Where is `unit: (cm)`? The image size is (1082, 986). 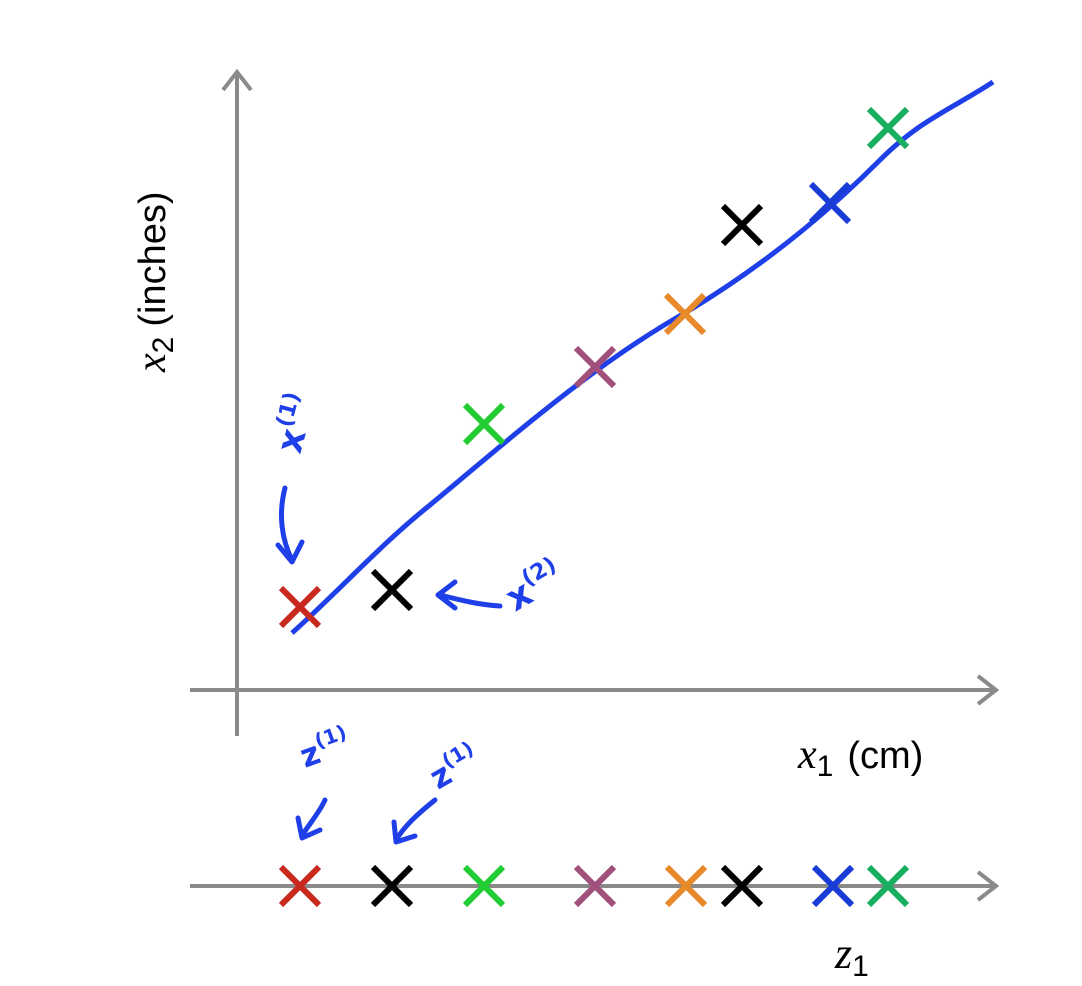 unit: (cm) is located at coordinates (885, 756).